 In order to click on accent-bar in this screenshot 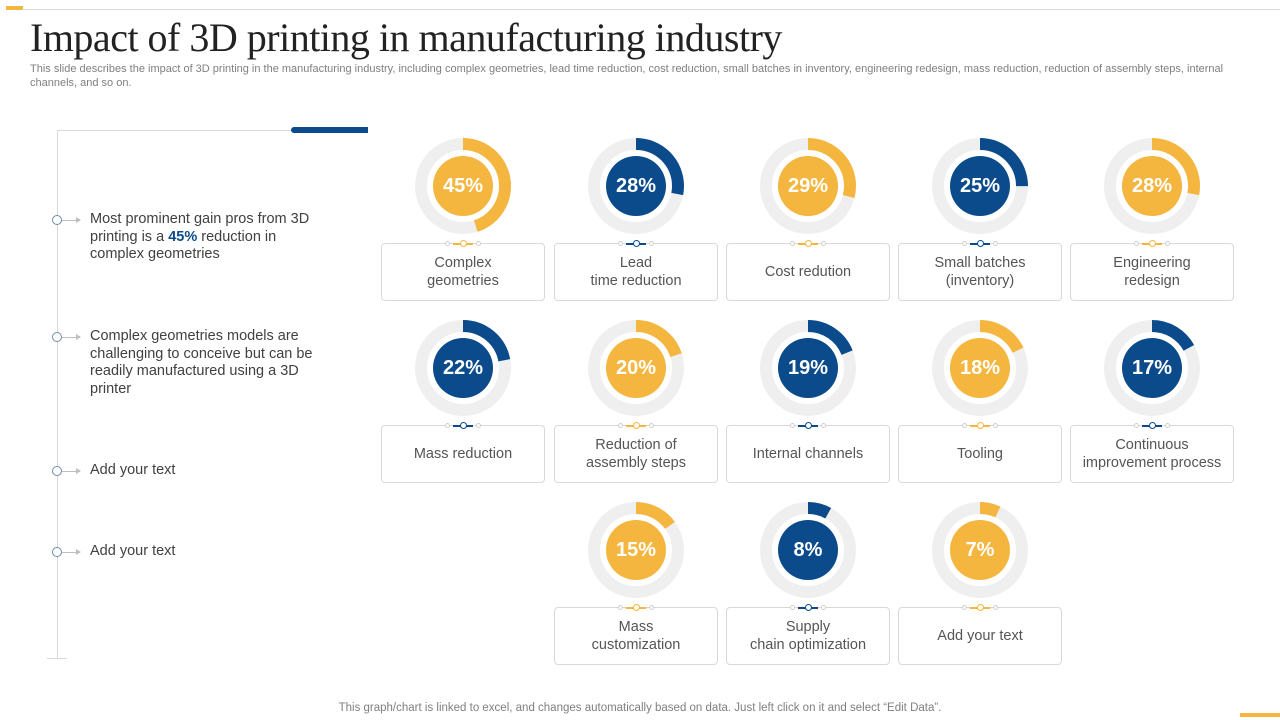, I will do `click(14, 8)`.